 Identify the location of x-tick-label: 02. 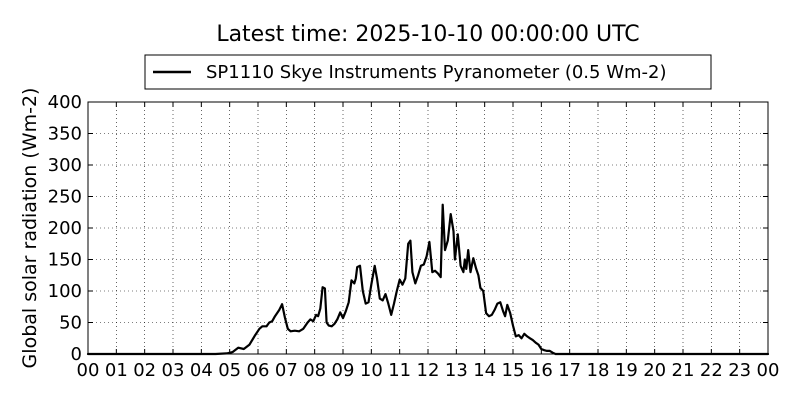
(144, 370).